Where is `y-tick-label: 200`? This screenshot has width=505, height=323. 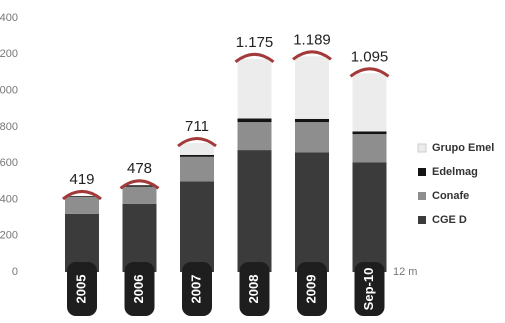
y-tick-label: 200 is located at coordinates (9, 236).